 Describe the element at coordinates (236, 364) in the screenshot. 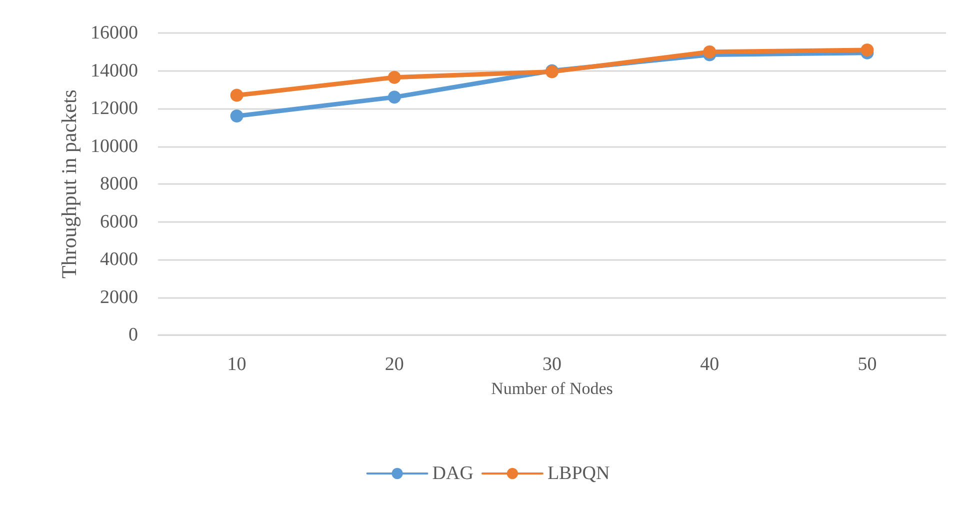

I see `x-tick-label: 10` at that location.